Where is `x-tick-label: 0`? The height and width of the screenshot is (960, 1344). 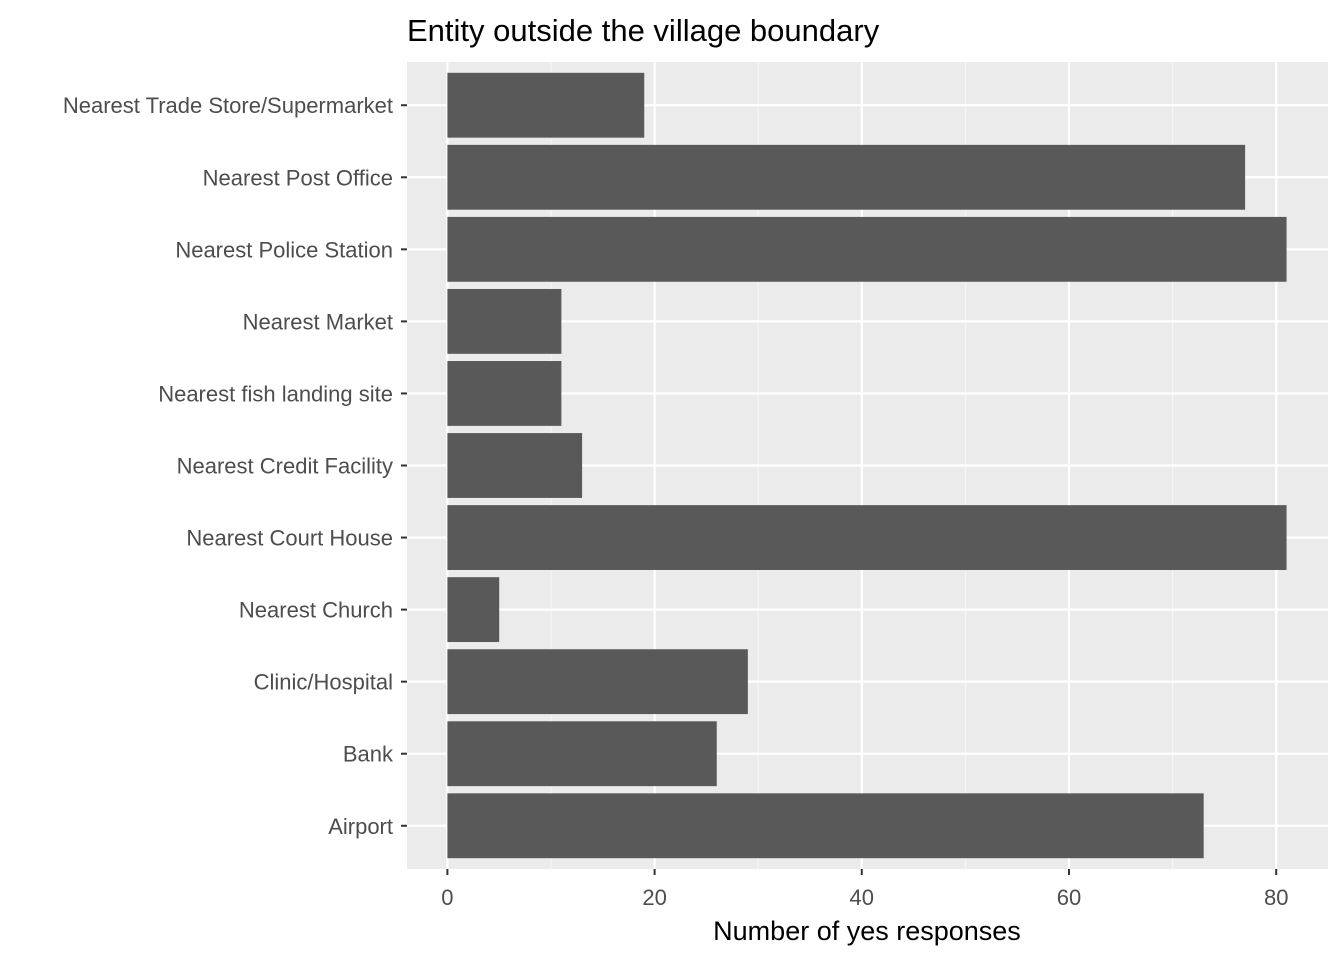
x-tick-label: 0 is located at coordinates (447, 897).